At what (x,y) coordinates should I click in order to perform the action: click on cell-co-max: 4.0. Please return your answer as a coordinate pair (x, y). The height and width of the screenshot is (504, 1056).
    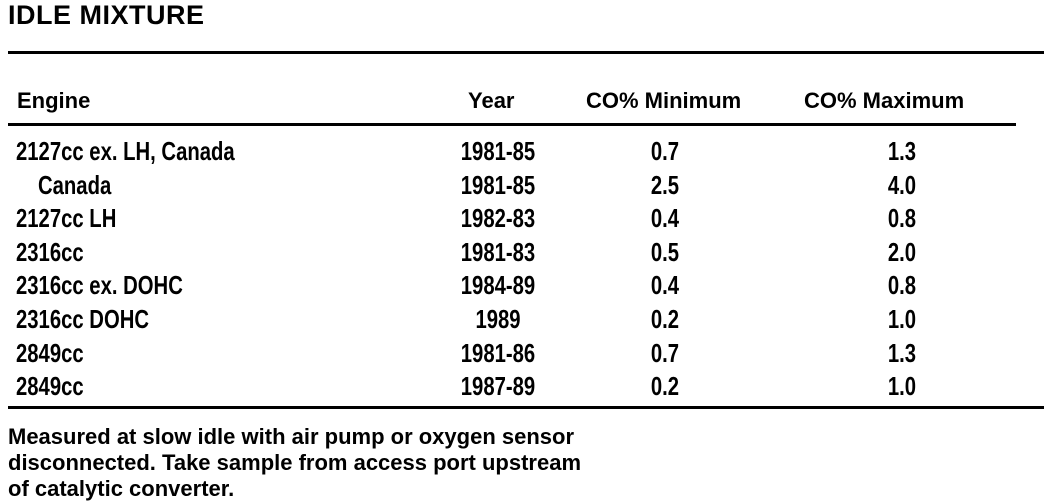
    Looking at the image, I should click on (902, 184).